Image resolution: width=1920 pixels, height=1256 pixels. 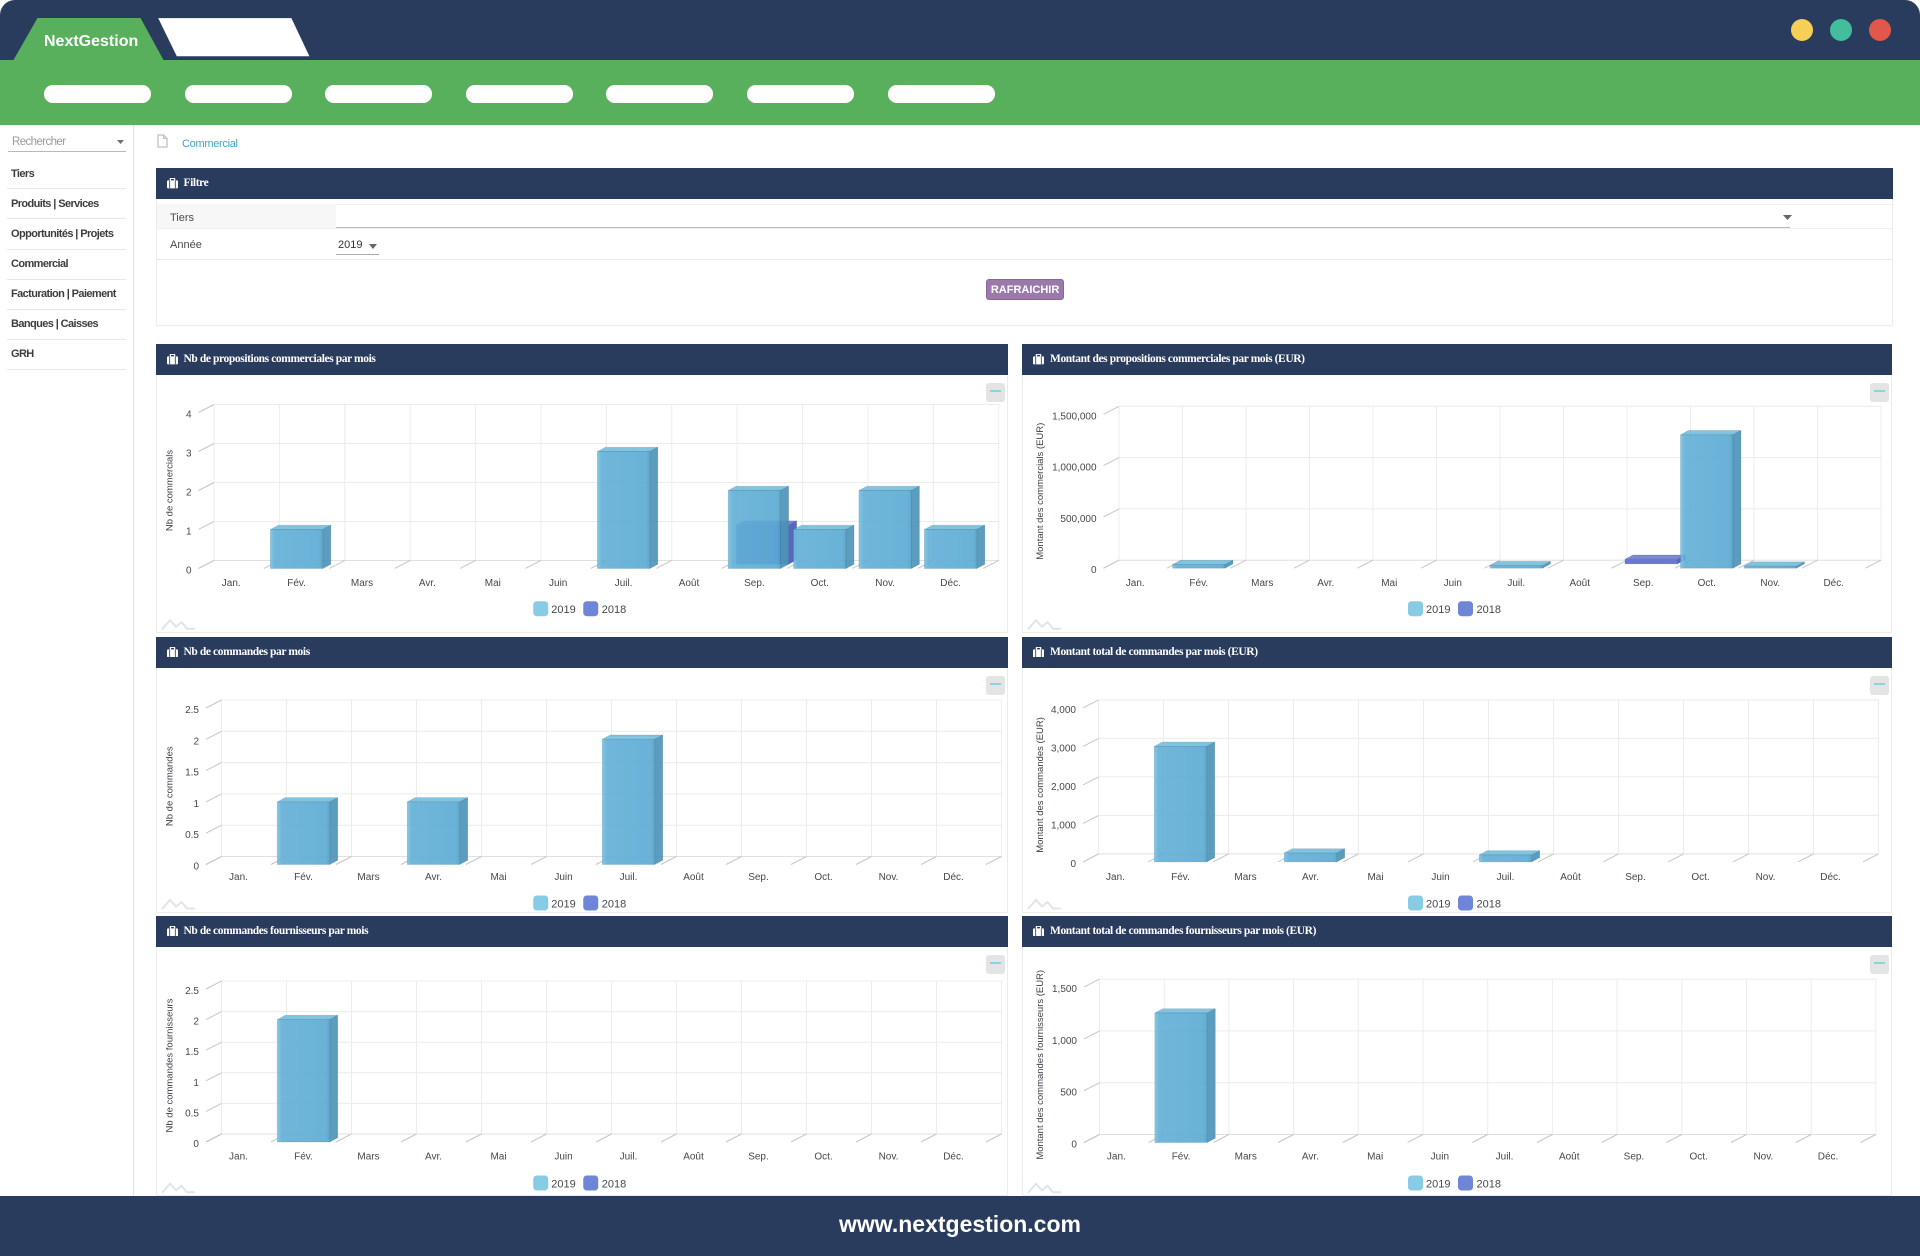 I want to click on svg-text: 500, so click(x=1068, y=1092).